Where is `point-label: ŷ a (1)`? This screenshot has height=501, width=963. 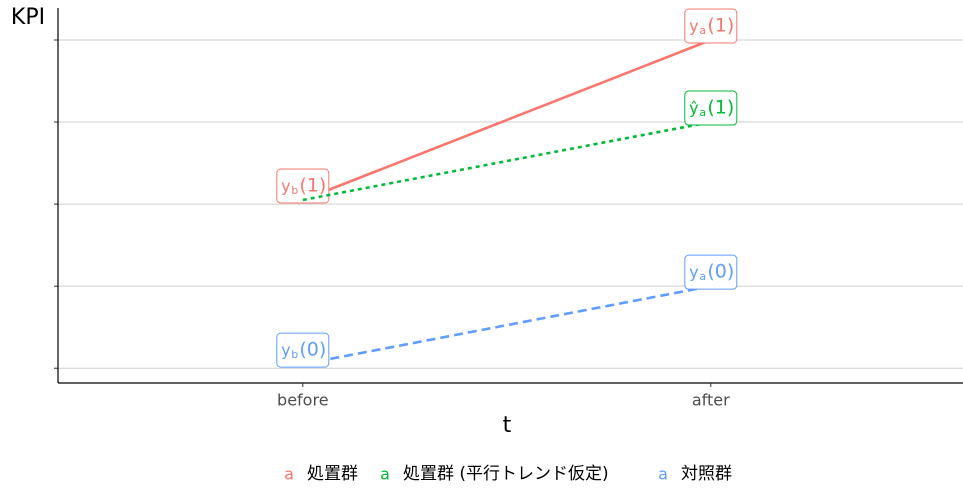
point-label: ŷ a (1) is located at coordinates (711, 108).